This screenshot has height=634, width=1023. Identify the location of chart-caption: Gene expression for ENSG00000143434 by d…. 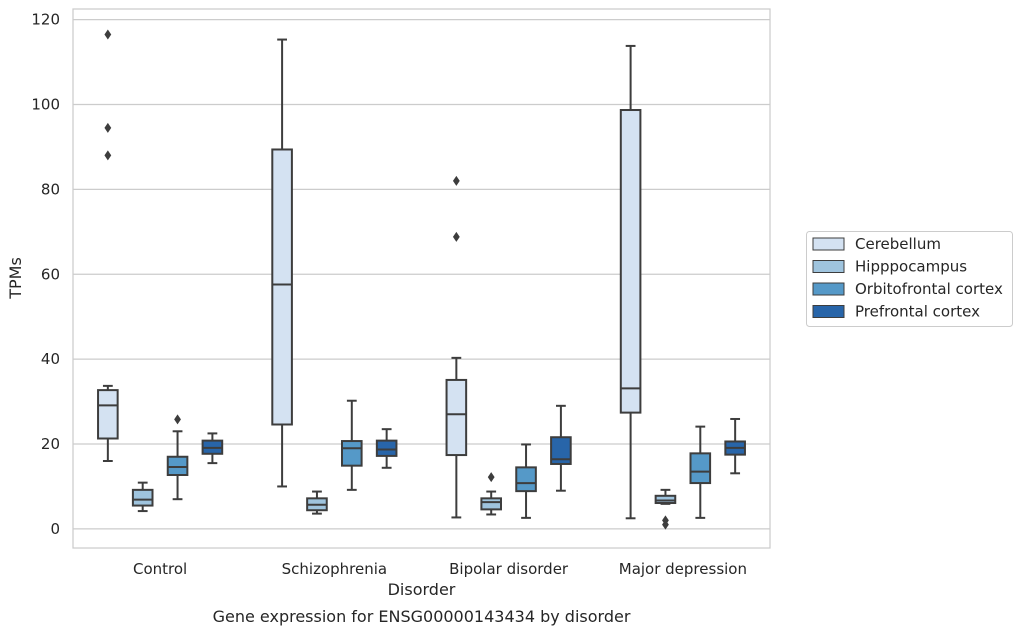
(422, 616).